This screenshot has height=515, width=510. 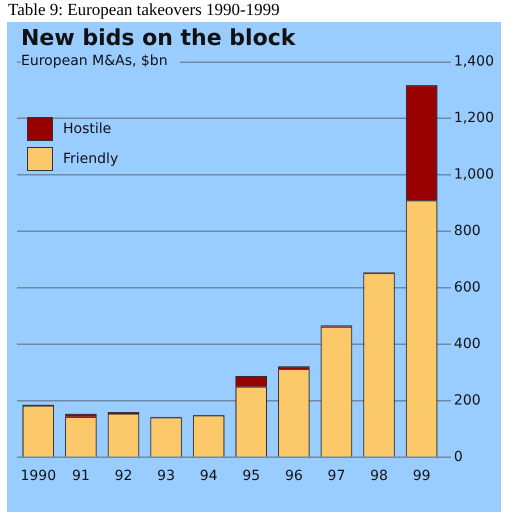 What do you see at coordinates (379, 476) in the screenshot?
I see `x-tick-label: 98` at bounding box center [379, 476].